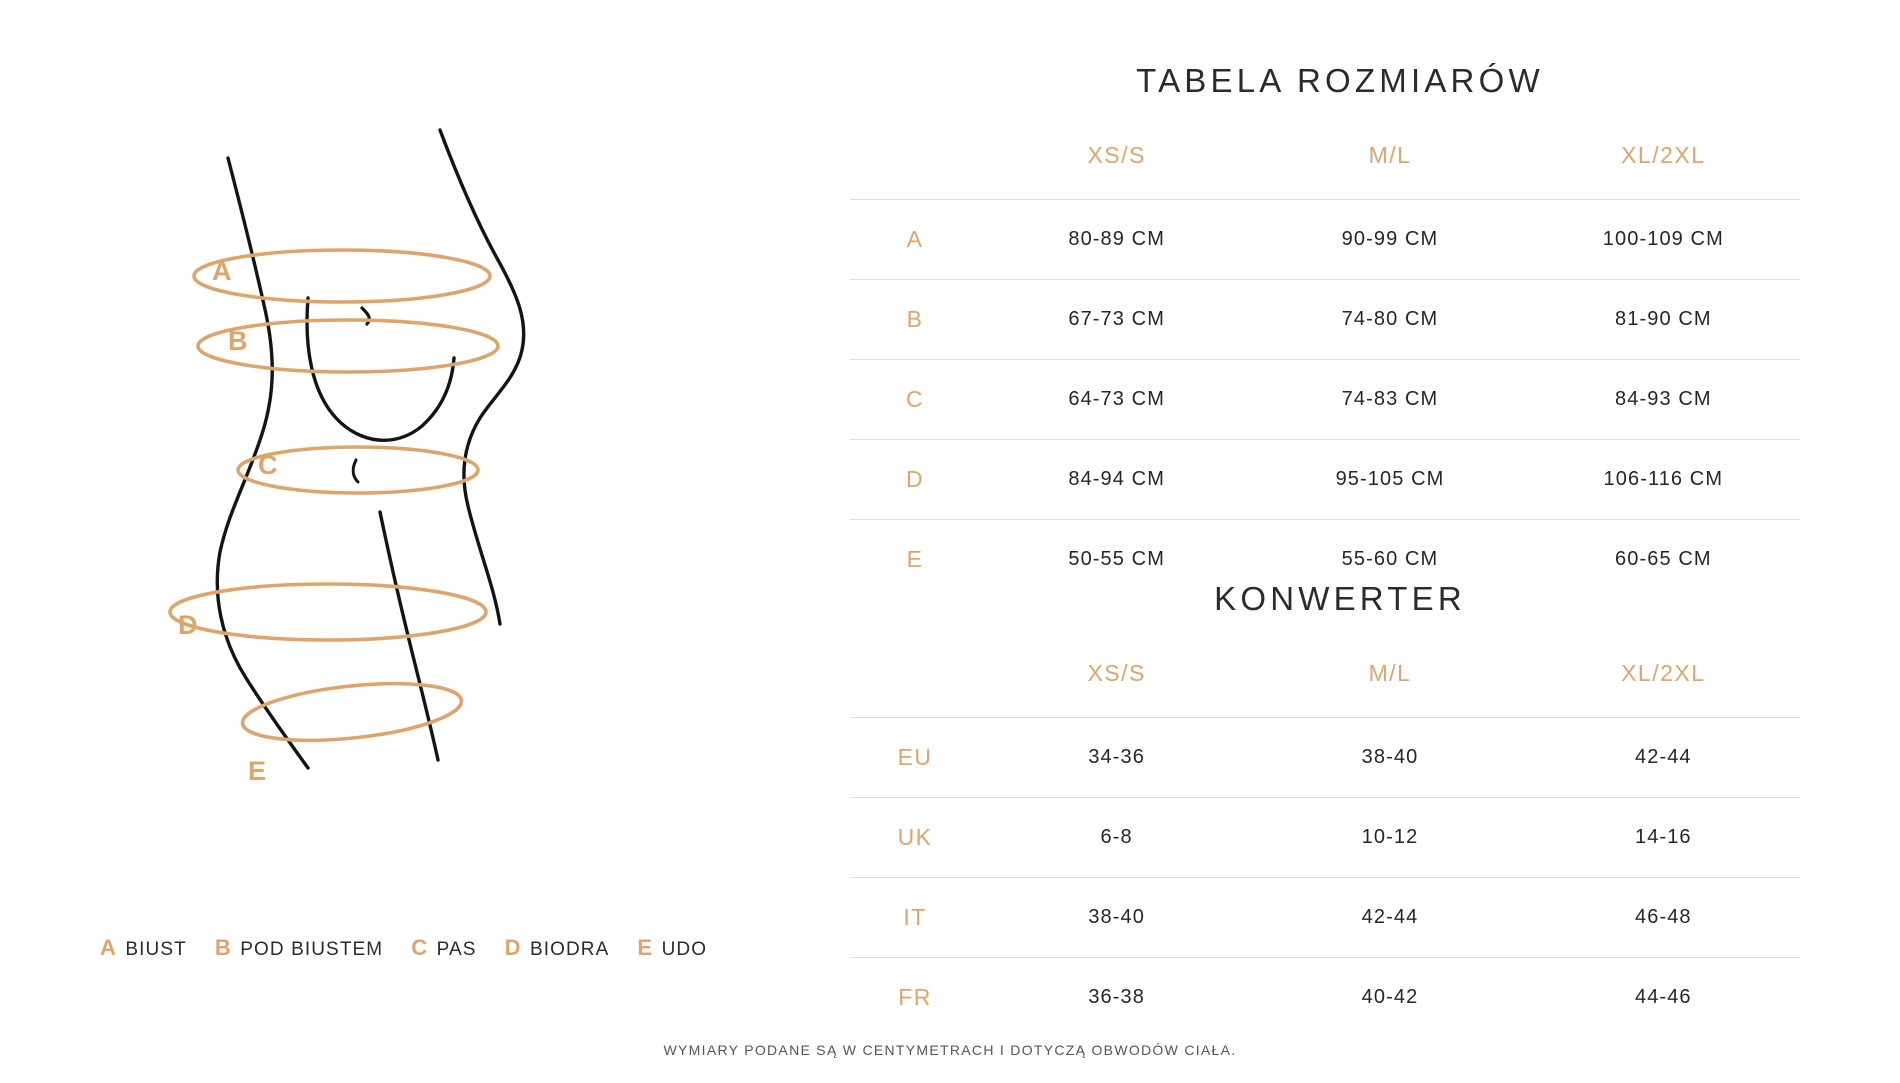  I want to click on ring-b-underbust, so click(348, 346).